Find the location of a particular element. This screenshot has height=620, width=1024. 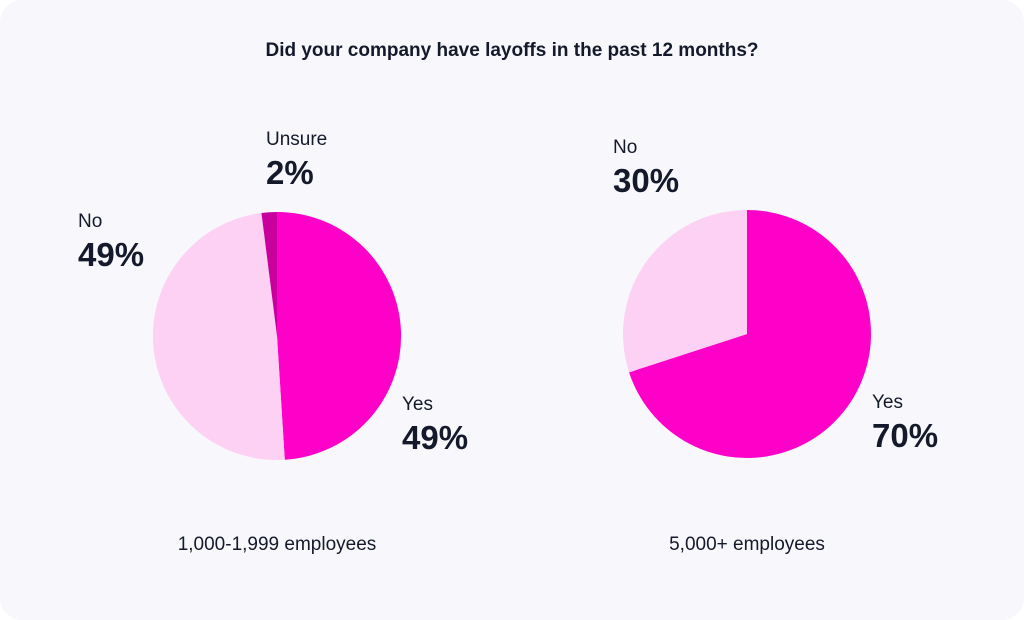

slice-name-unsure: Unsure is located at coordinates (297, 139).